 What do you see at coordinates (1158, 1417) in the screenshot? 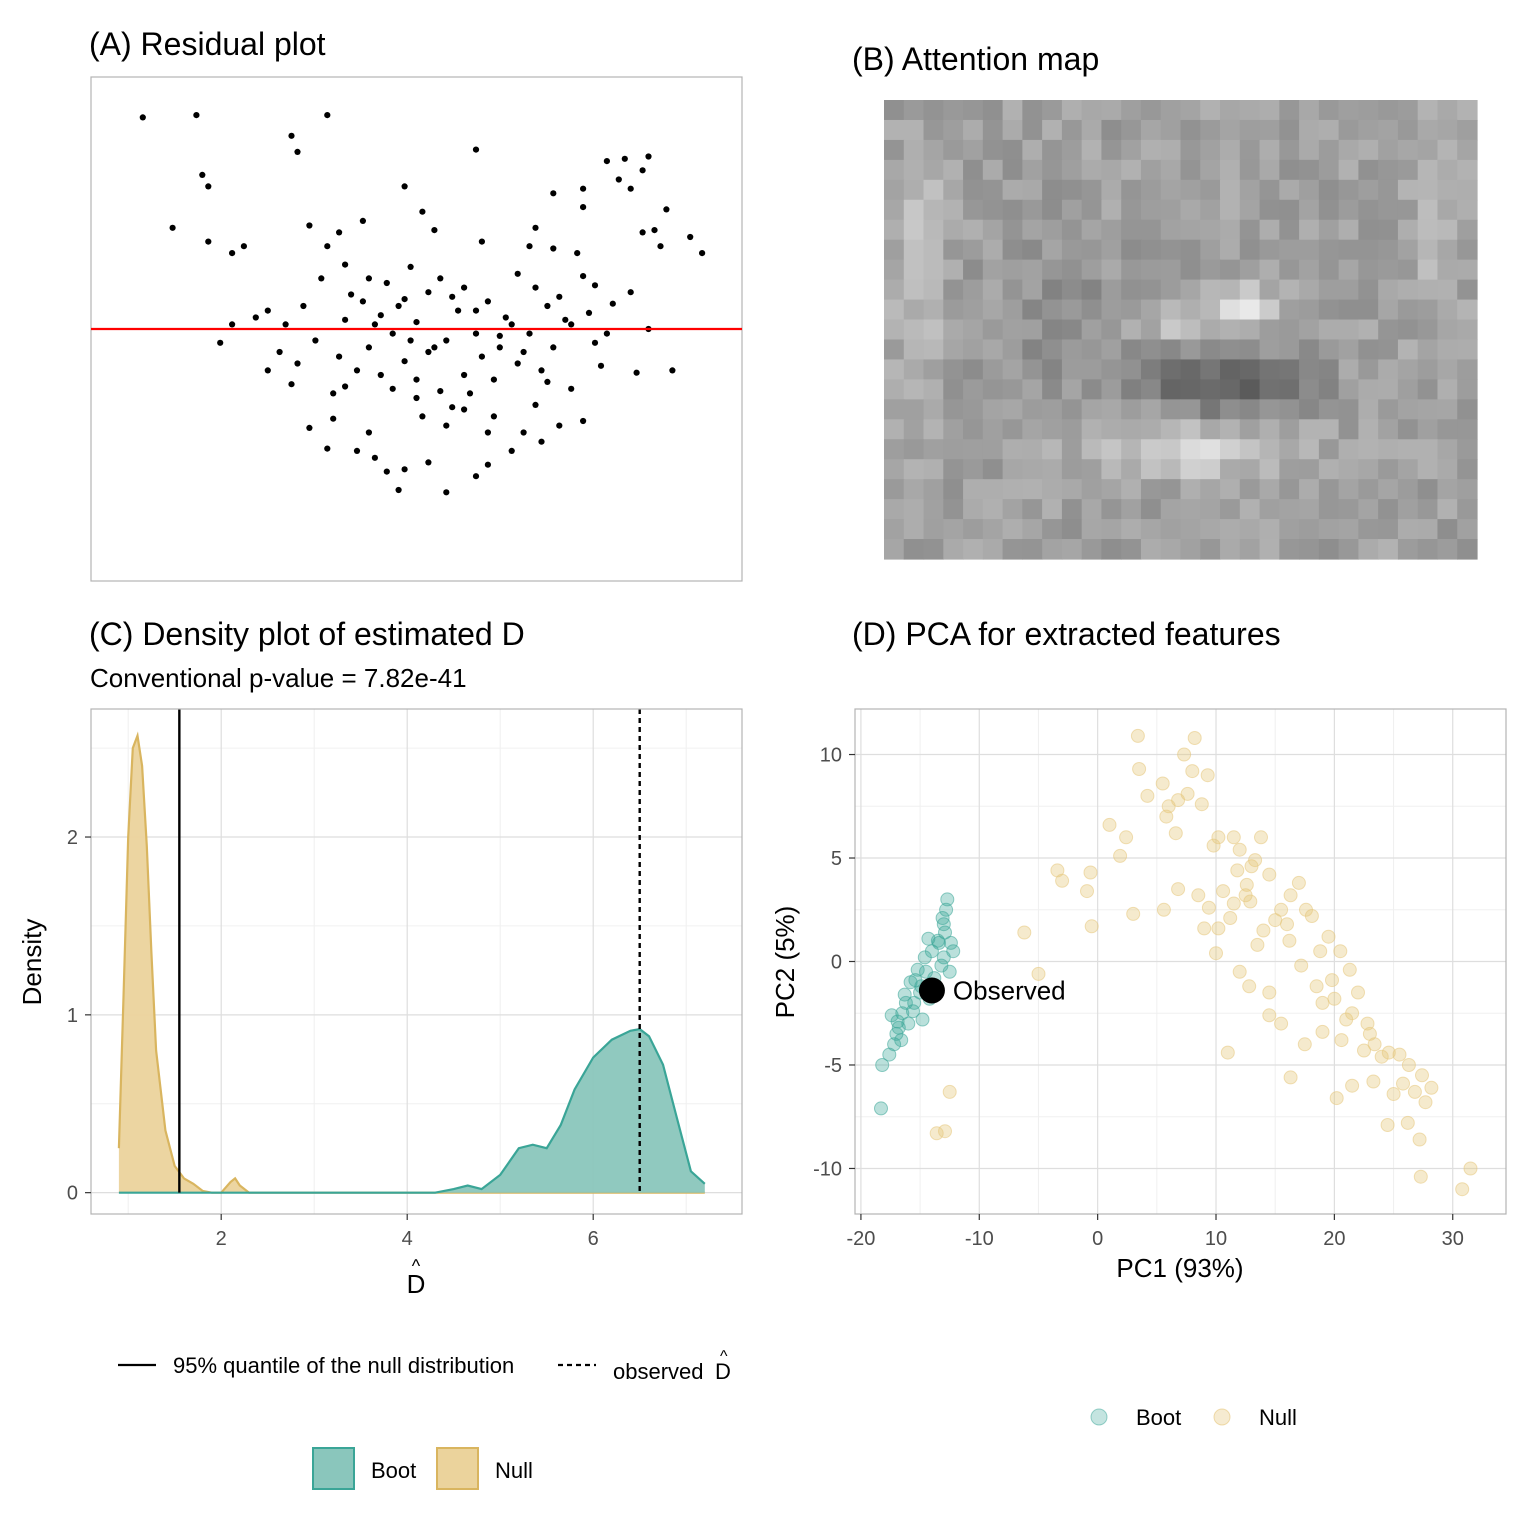
I see `legend-boot-point-label: Boot` at bounding box center [1158, 1417].